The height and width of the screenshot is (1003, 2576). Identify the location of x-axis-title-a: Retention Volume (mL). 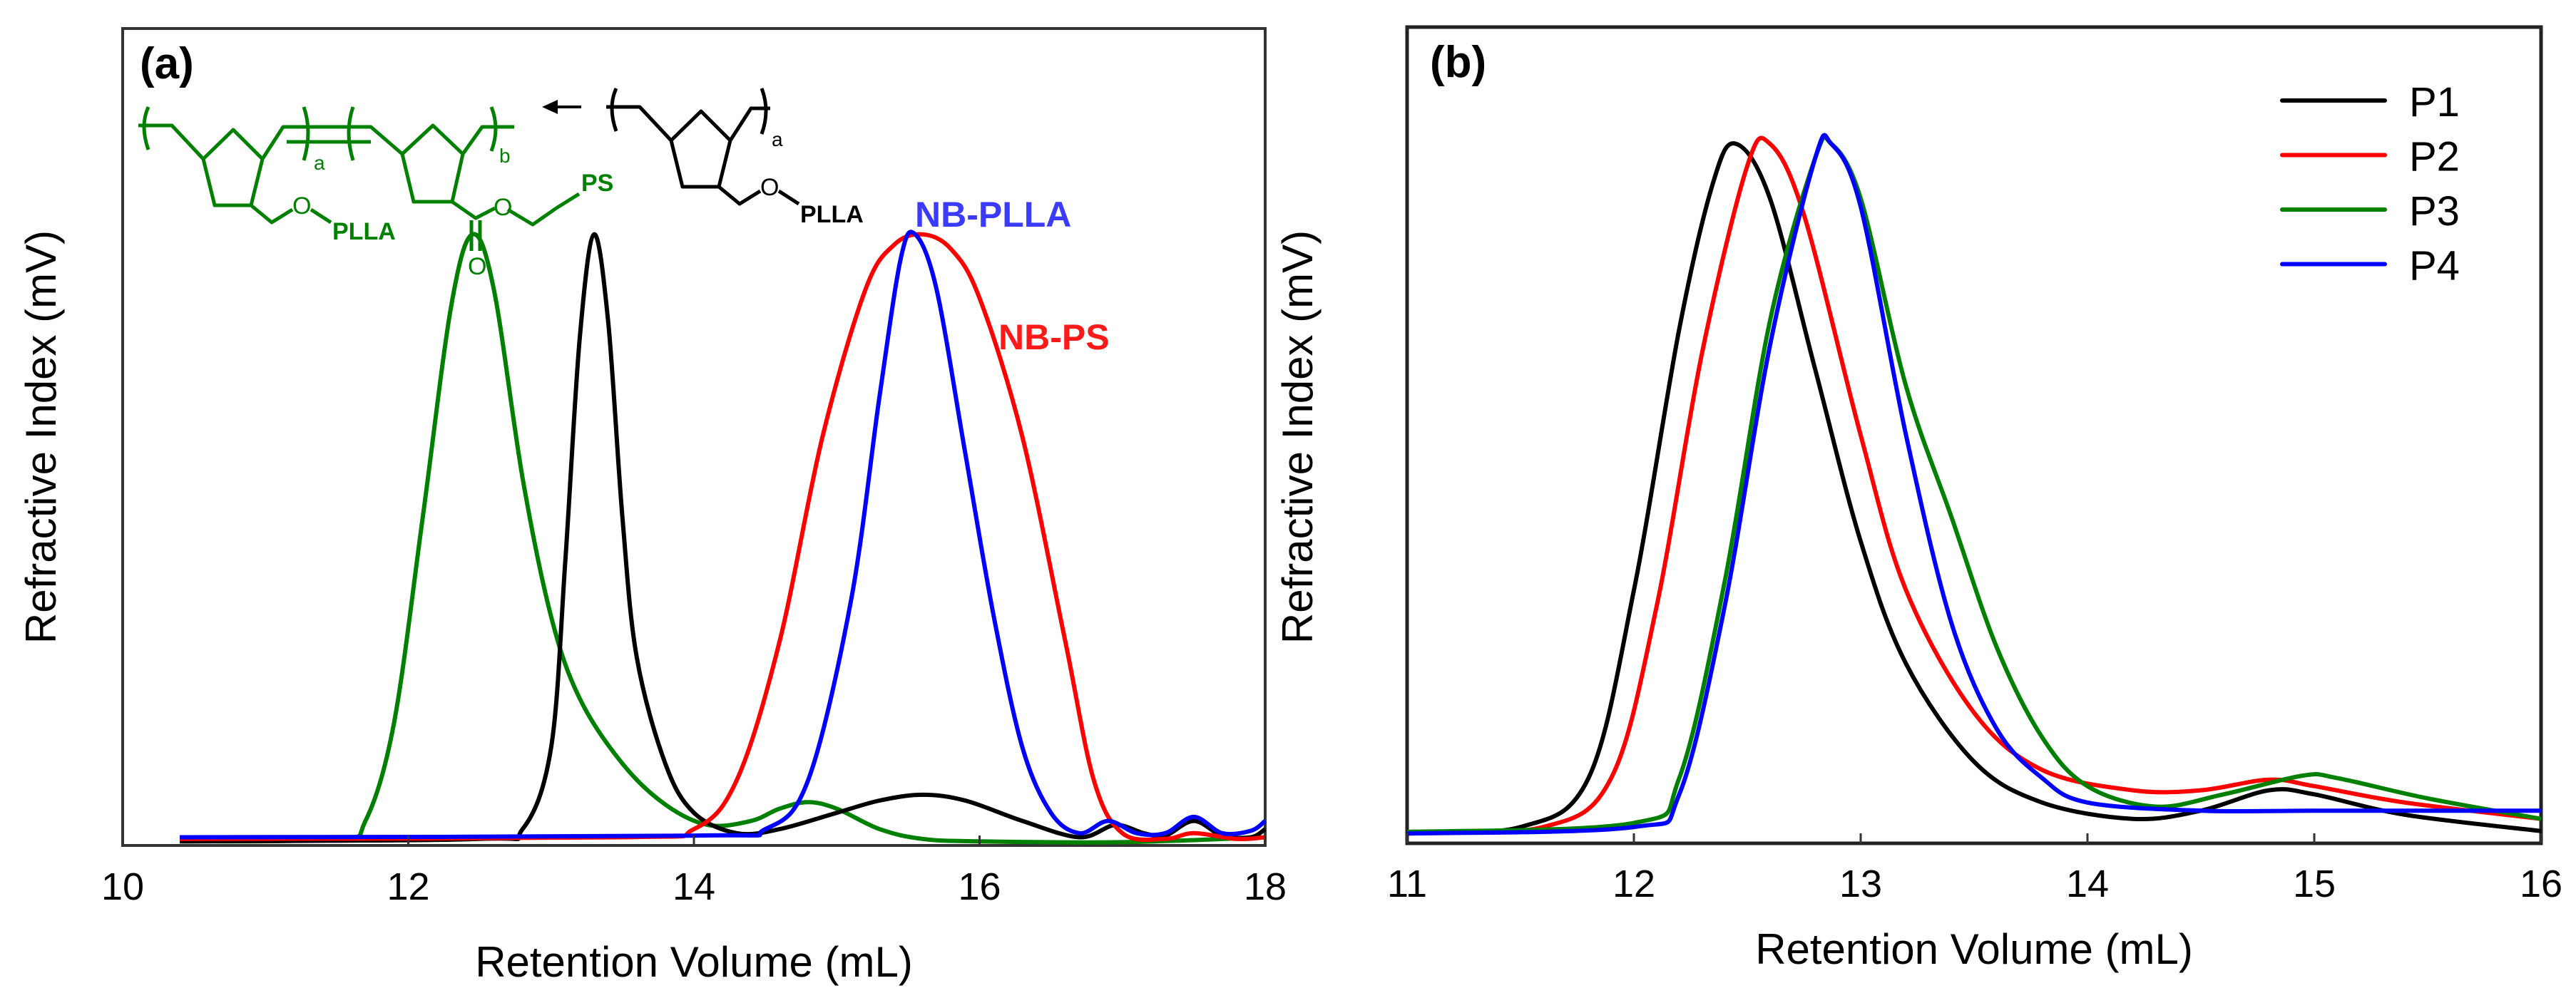
(694, 962).